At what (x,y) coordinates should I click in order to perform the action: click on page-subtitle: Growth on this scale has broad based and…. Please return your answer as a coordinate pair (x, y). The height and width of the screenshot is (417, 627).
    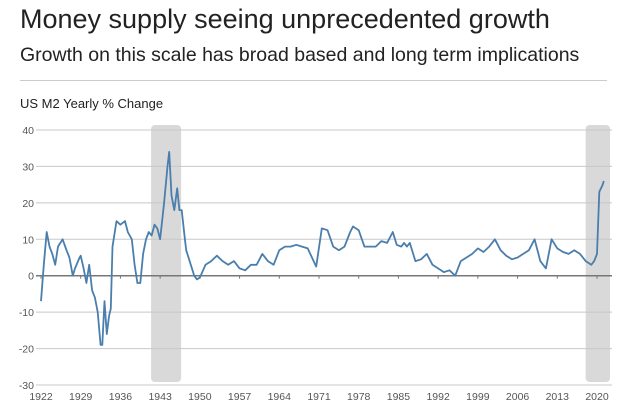
    Looking at the image, I should click on (300, 55).